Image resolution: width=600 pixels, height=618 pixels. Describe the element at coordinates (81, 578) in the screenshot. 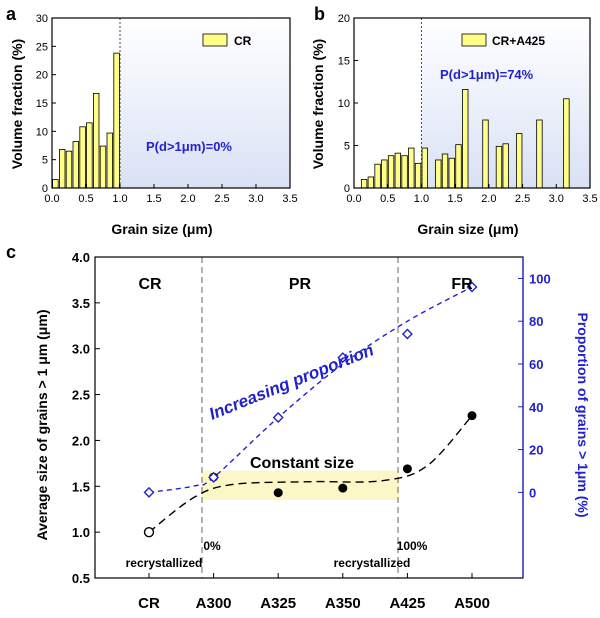

I see `panel-c-y-tick-label: 0.5` at that location.